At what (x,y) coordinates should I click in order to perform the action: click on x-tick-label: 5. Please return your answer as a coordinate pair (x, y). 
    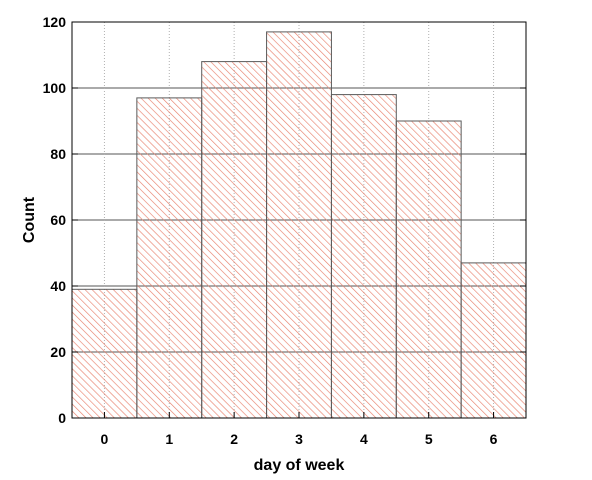
    Looking at the image, I should click on (429, 439).